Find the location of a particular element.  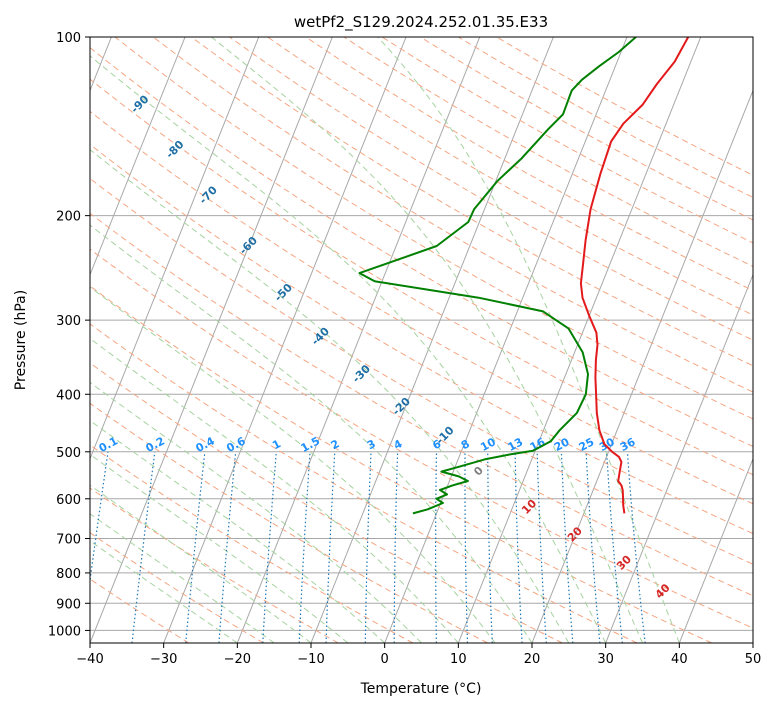

mixing-ratio-label: 8 is located at coordinates (465, 444).